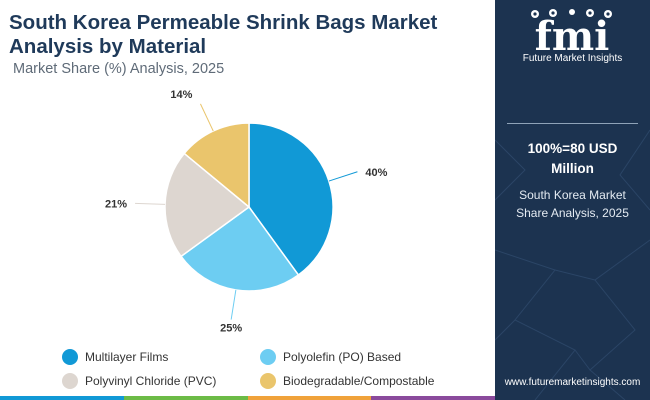 The image size is (650, 400). I want to click on chart-subtitle: Market Share (%) Analysis, 2025, so click(119, 69).